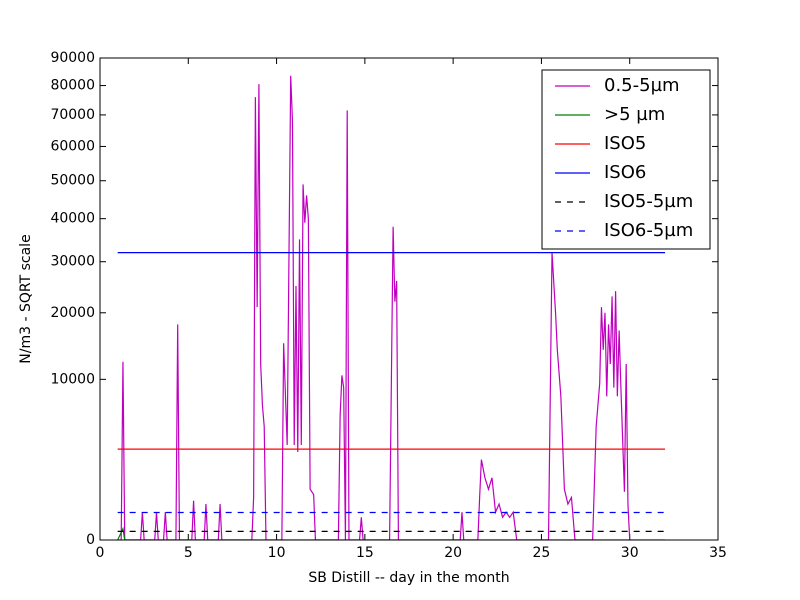 The width and height of the screenshot is (800, 600). I want to click on y-tick-label: 0, so click(90, 540).